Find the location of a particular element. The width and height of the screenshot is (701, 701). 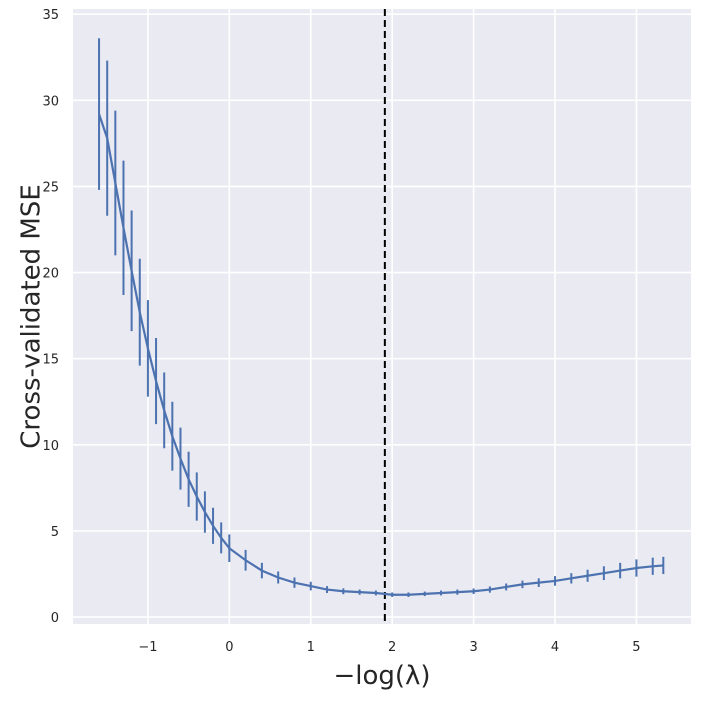

y-tick-label: 25 is located at coordinates (50, 187).